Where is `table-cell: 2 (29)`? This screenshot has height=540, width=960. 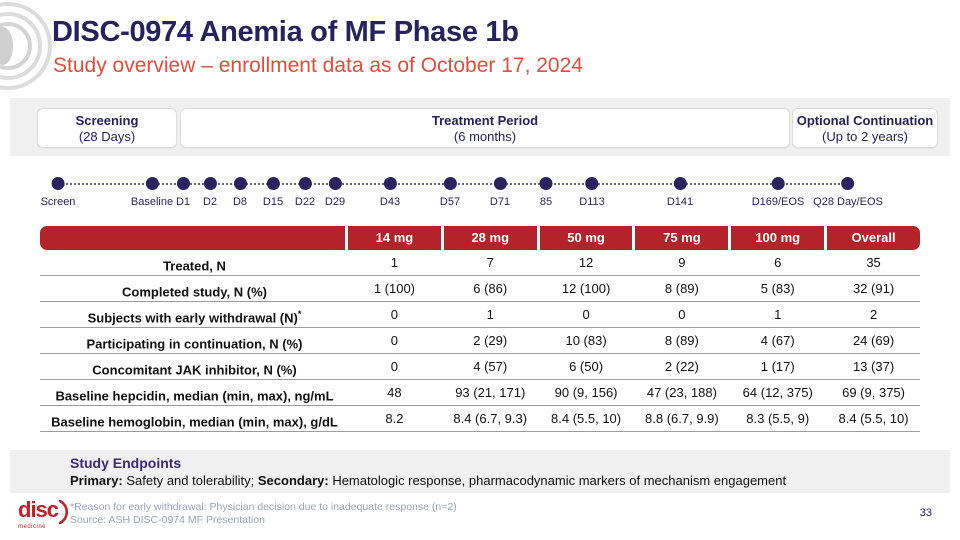 table-cell: 2 (29) is located at coordinates (490, 340).